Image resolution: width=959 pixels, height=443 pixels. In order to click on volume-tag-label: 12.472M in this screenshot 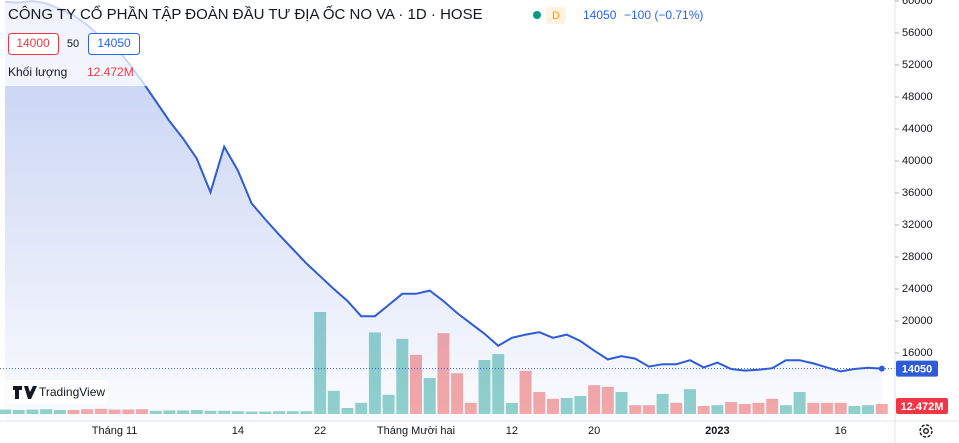, I will do `click(922, 407)`.